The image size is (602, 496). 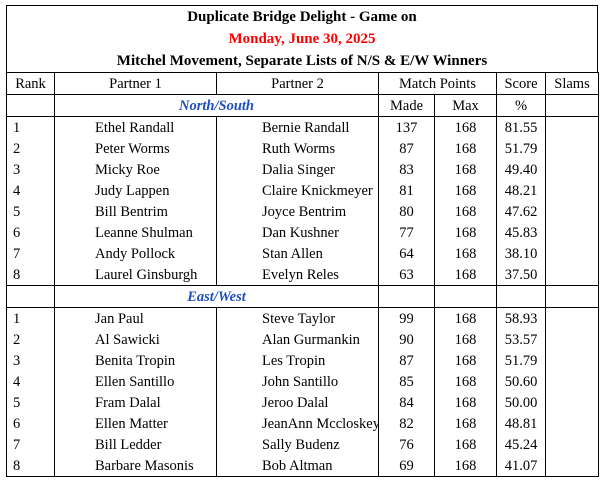 What do you see at coordinates (297, 360) in the screenshot?
I see `partner2-cell: Les Tropin` at bounding box center [297, 360].